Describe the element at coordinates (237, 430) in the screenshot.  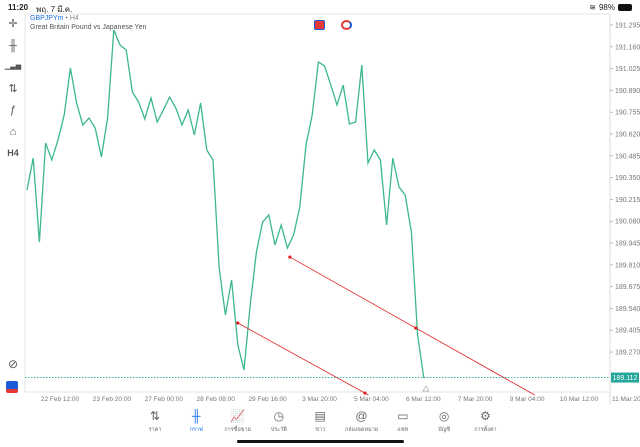
I see `tab-label: การซื้อขาย` at that location.